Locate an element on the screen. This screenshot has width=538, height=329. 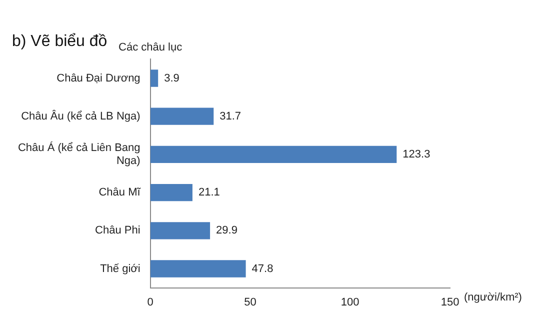
y-tick-label: Châu Á (kể cả Liên Bang Nga) is located at coordinates (79, 154).